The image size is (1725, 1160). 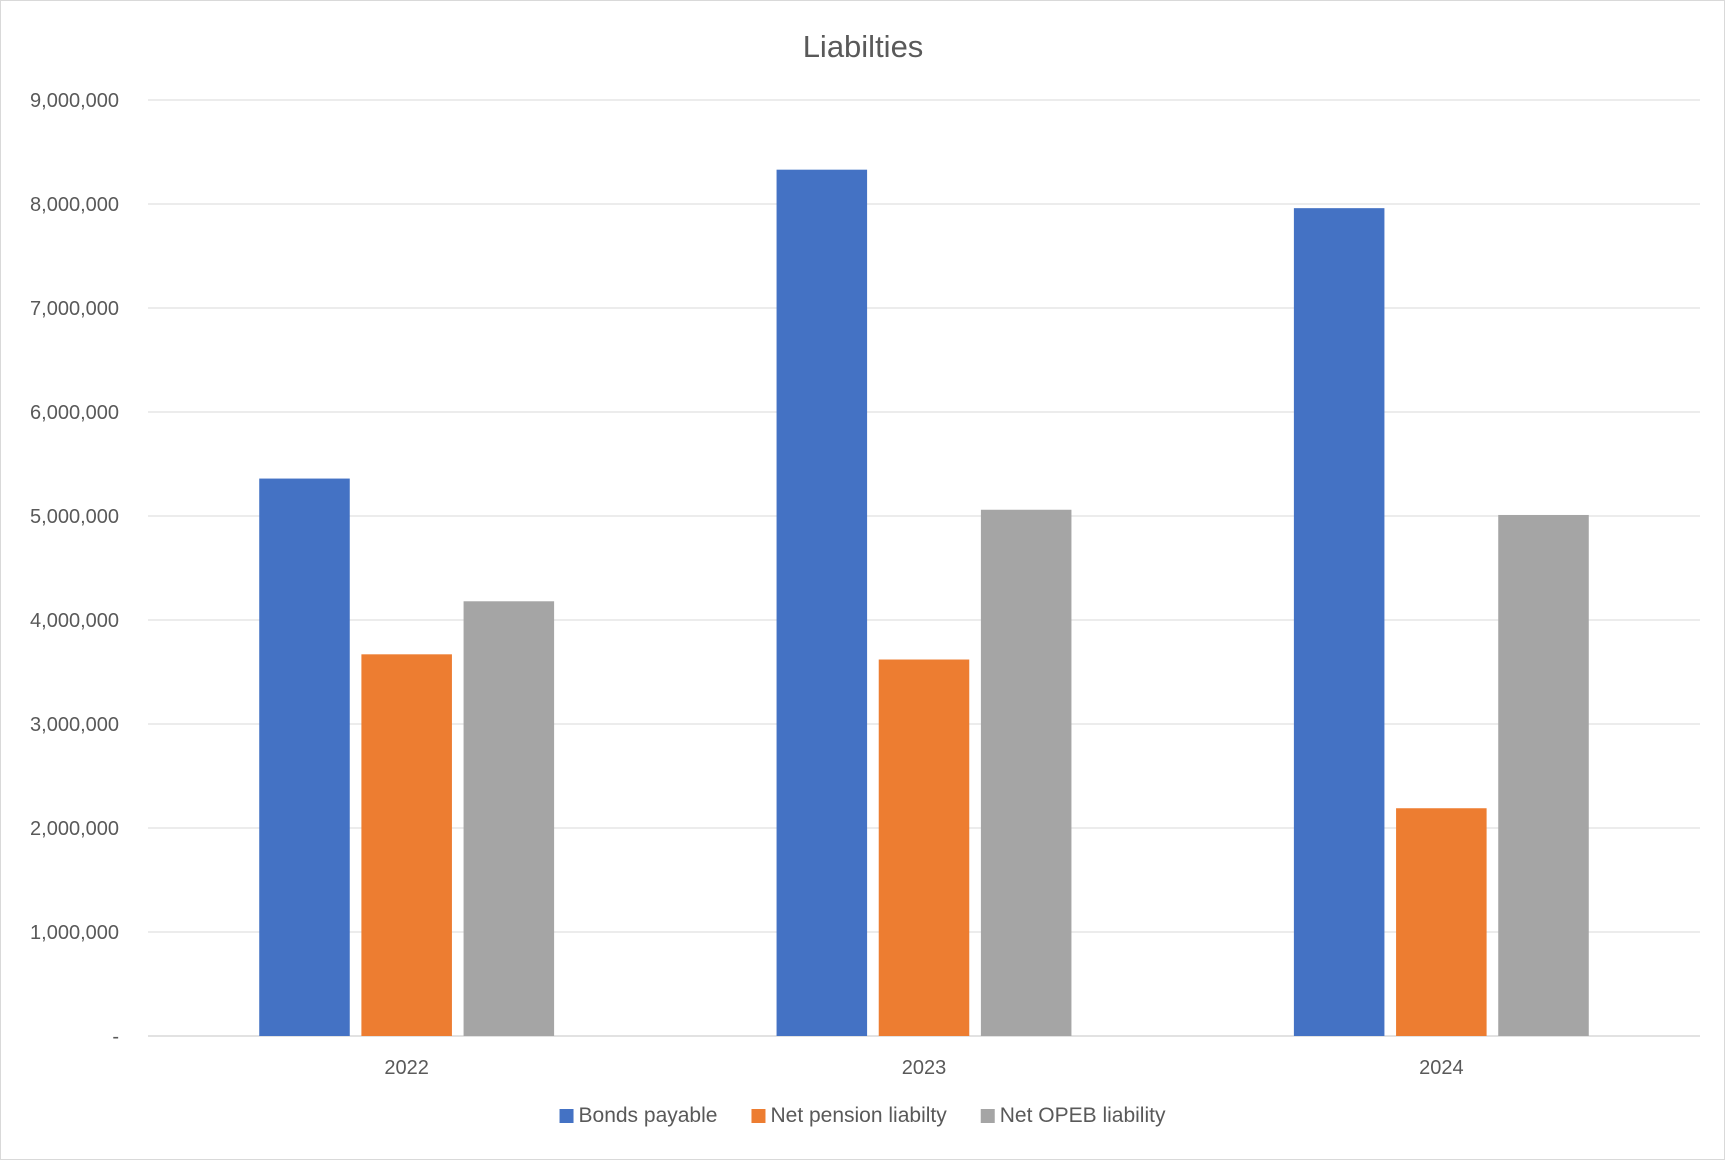 I want to click on x-tick-label: 2023, so click(x=924, y=1068).